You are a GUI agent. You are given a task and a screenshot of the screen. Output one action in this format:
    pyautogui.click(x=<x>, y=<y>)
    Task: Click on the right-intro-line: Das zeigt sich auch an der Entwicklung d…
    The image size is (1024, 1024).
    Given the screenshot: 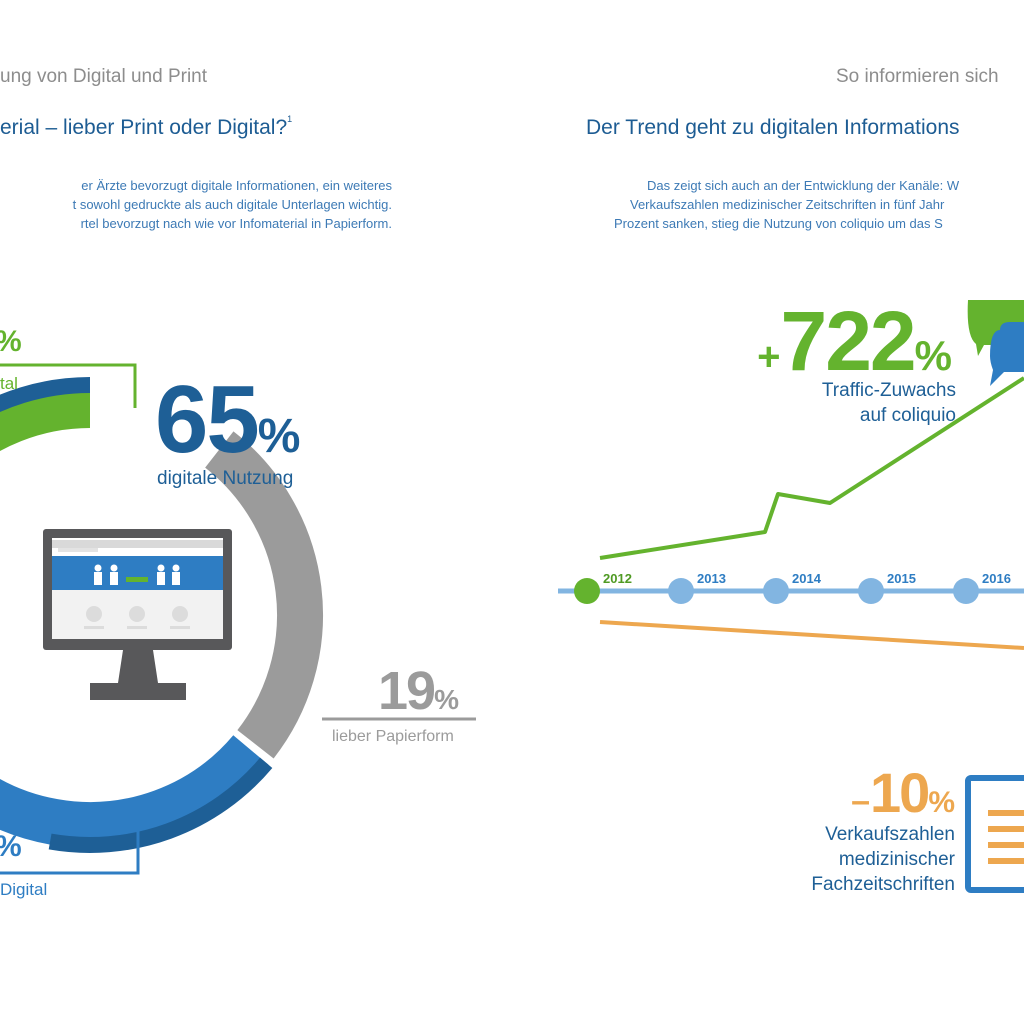 What is the action you would take?
    pyautogui.click(x=803, y=185)
    